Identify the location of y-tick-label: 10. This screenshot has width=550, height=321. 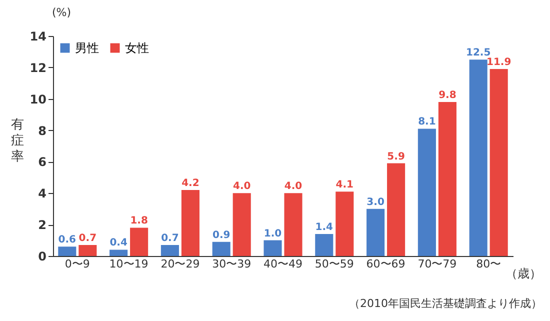
(38, 99).